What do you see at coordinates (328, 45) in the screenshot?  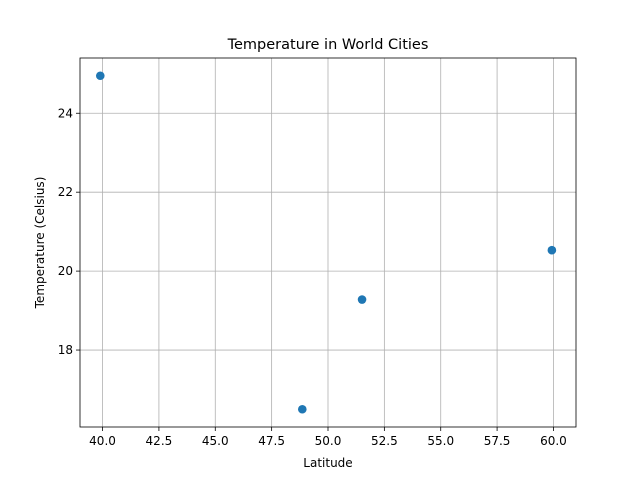 I see `chart-title: Temperature in World Cities` at bounding box center [328, 45].